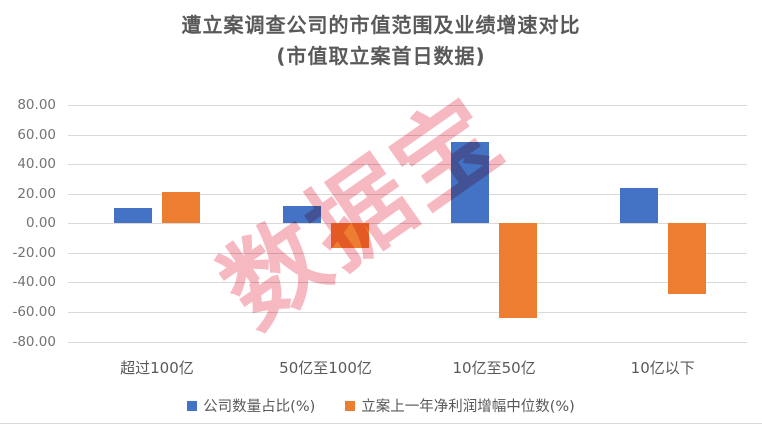 This screenshot has height=431, width=762. What do you see at coordinates (34, 282) in the screenshot?
I see `y-axis-tick-label: -40.00` at bounding box center [34, 282].